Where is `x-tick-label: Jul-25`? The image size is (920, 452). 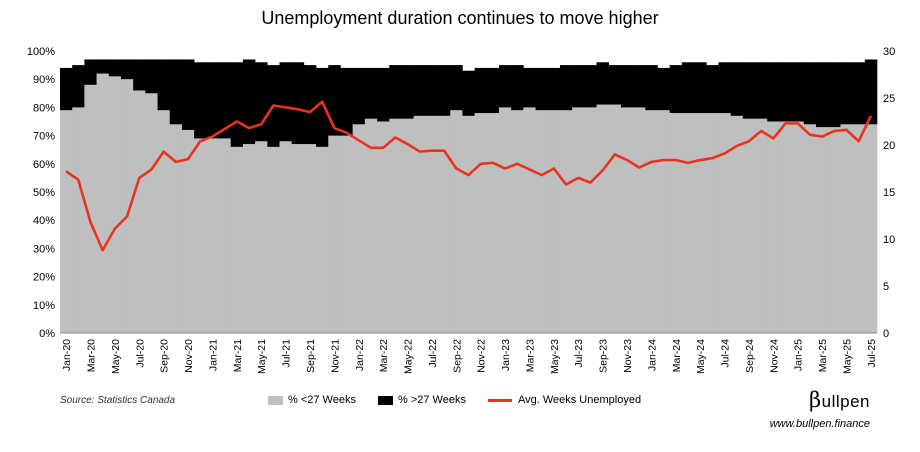 x-tick-label: Jul-25 is located at coordinates (872, 353).